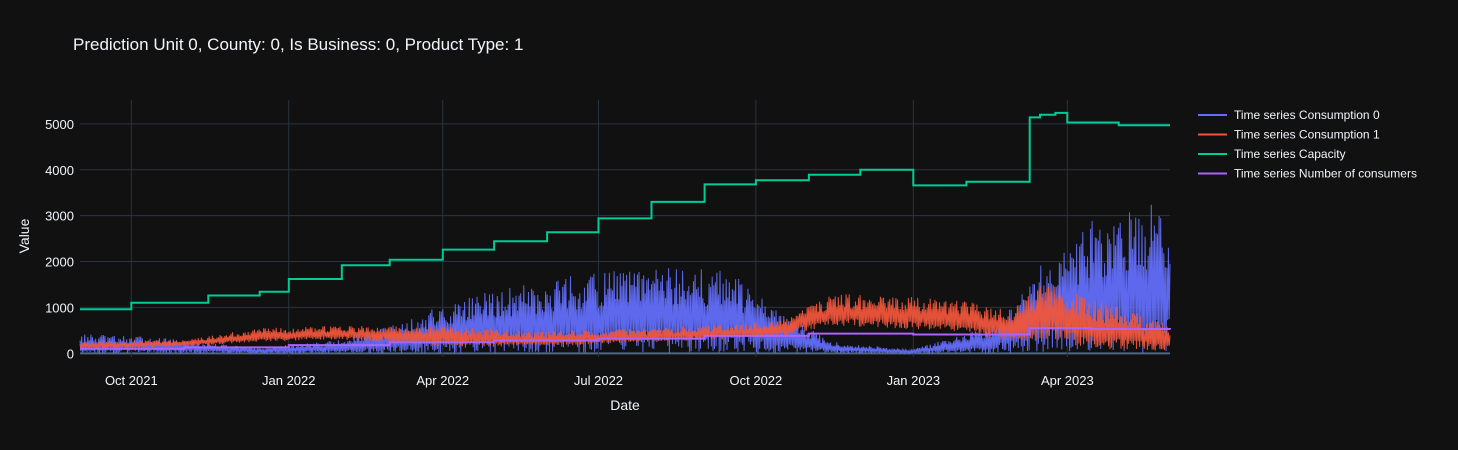 This screenshot has width=1458, height=450. I want to click on series-line-time-series-number-of-consumers, so click(625, 338).